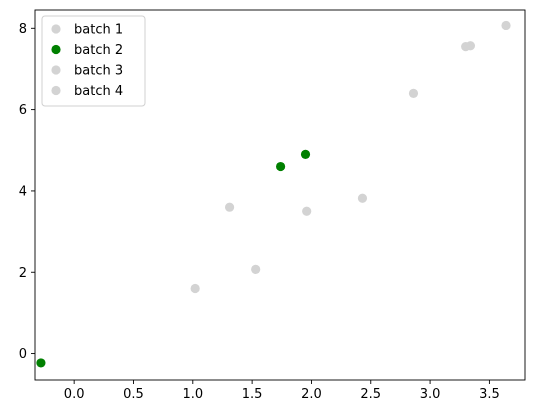 The height and width of the screenshot is (413, 534). What do you see at coordinates (98, 91) in the screenshot?
I see `legend-label: batch 4` at bounding box center [98, 91].